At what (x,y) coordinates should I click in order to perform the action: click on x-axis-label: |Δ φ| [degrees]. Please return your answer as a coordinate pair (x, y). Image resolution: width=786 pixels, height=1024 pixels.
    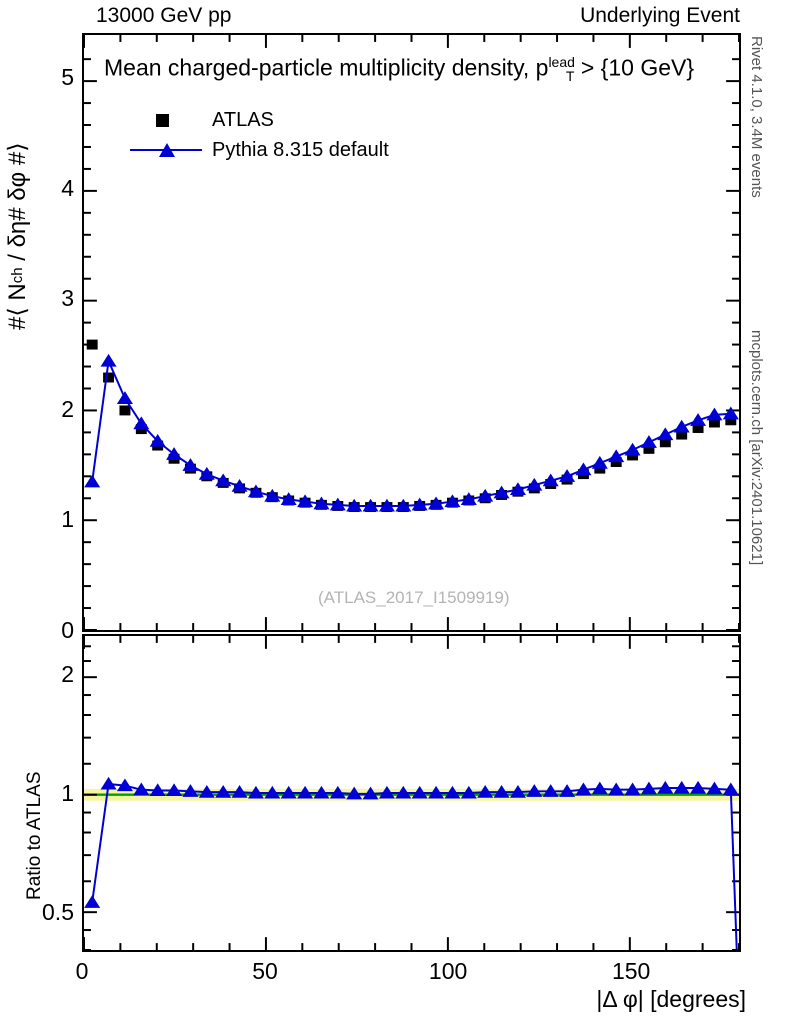
    Looking at the image, I should click on (671, 999).